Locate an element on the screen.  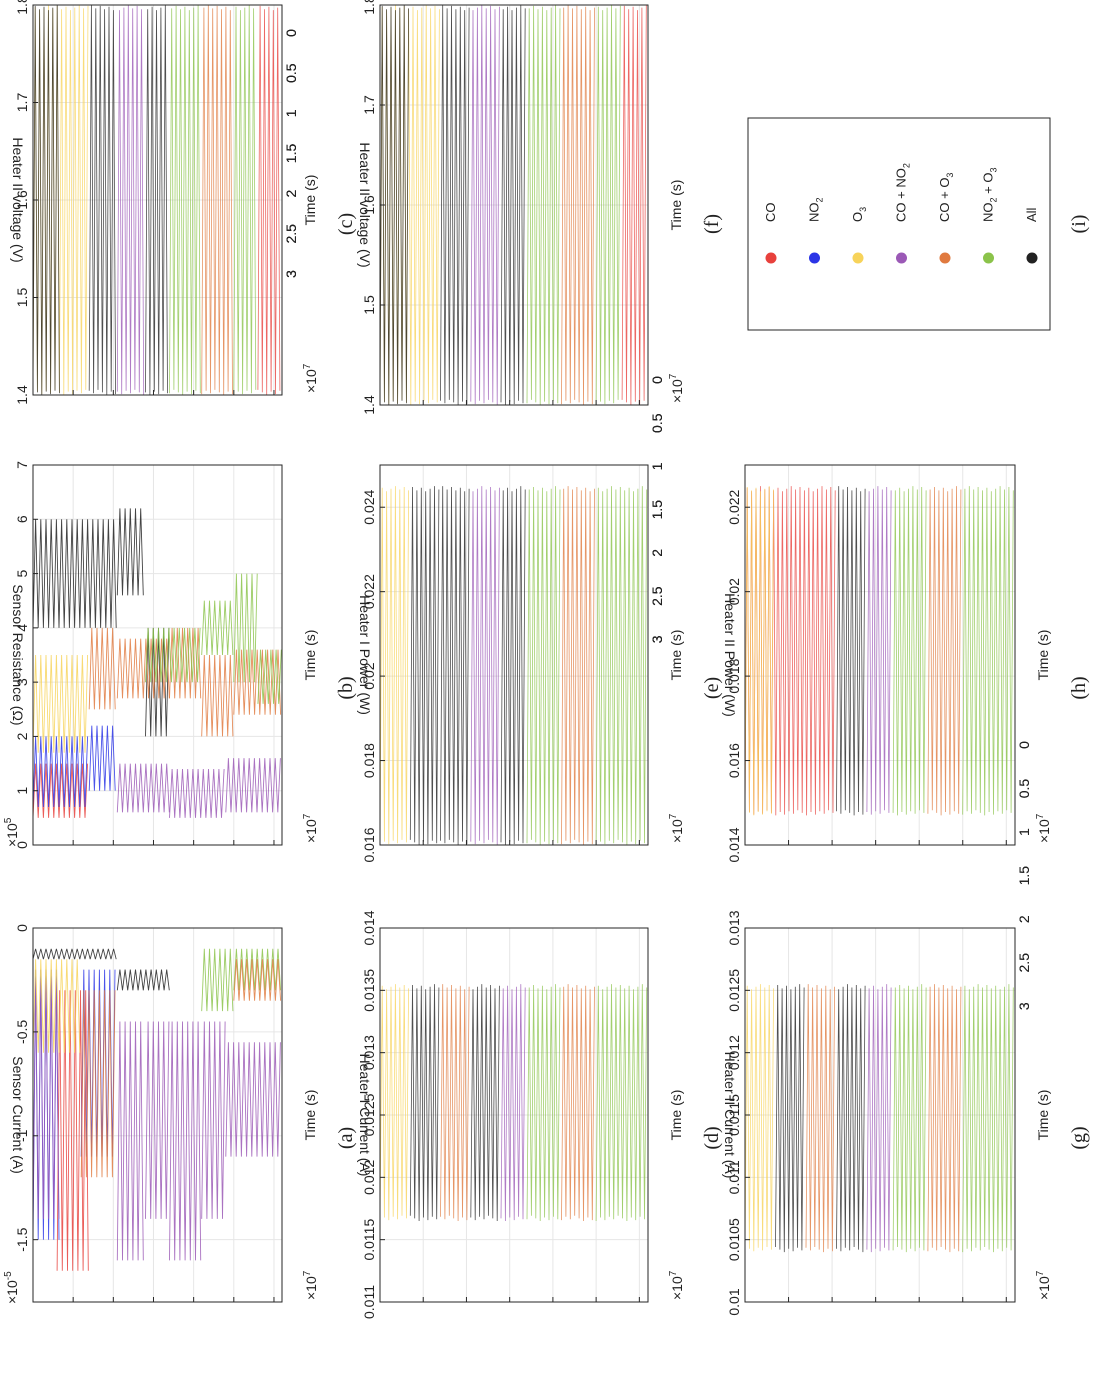
plot-frame is located at coordinates (514, 655).